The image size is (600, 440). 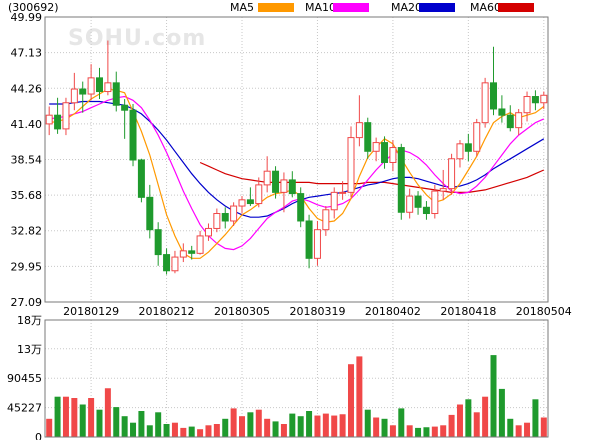 What do you see at coordinates (351, 7) in the screenshot?
I see `legend-swatch-ma10` at bounding box center [351, 7].